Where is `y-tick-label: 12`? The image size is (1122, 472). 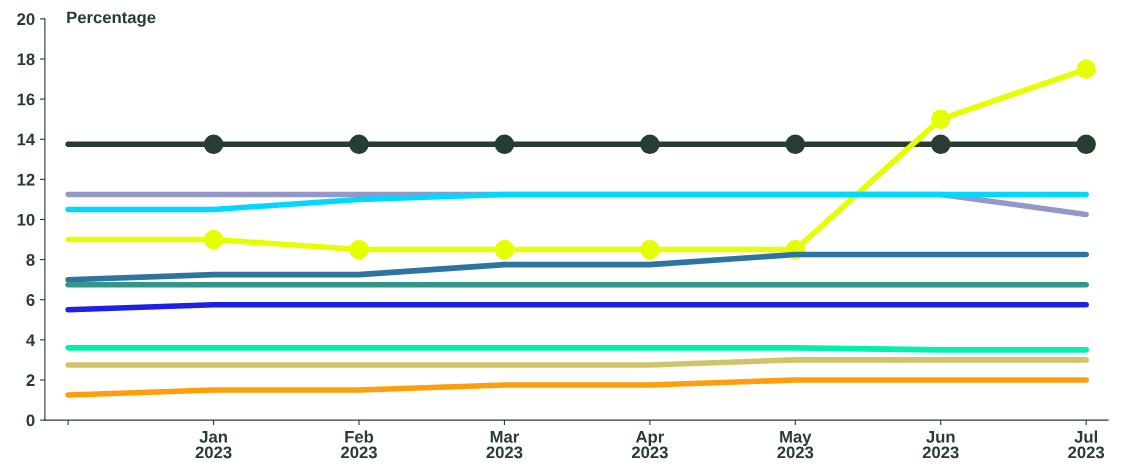
y-tick-label: 12 is located at coordinates (26, 179).